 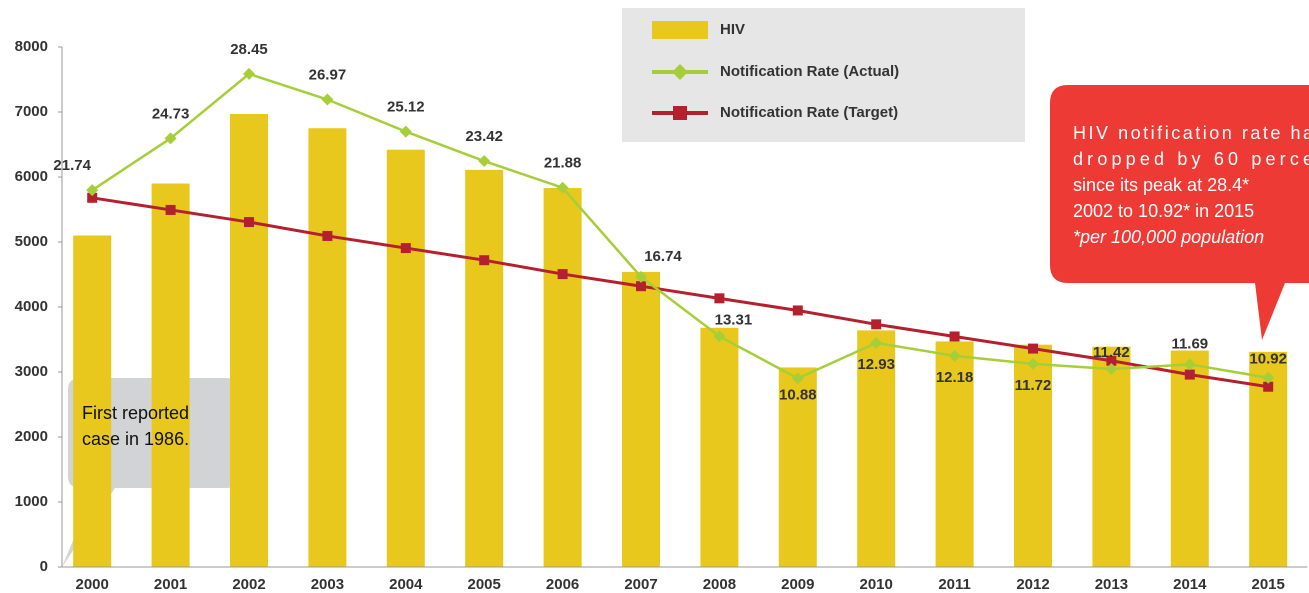 What do you see at coordinates (1191, 133) in the screenshot?
I see `callout-text: HIV notification rate ha` at bounding box center [1191, 133].